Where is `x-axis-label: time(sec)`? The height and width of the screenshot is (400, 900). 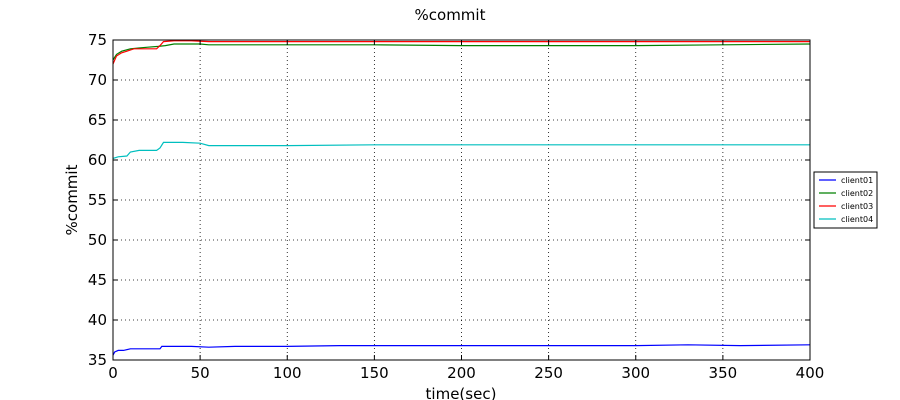
x-axis-label: time(sec) is located at coordinates (461, 392).